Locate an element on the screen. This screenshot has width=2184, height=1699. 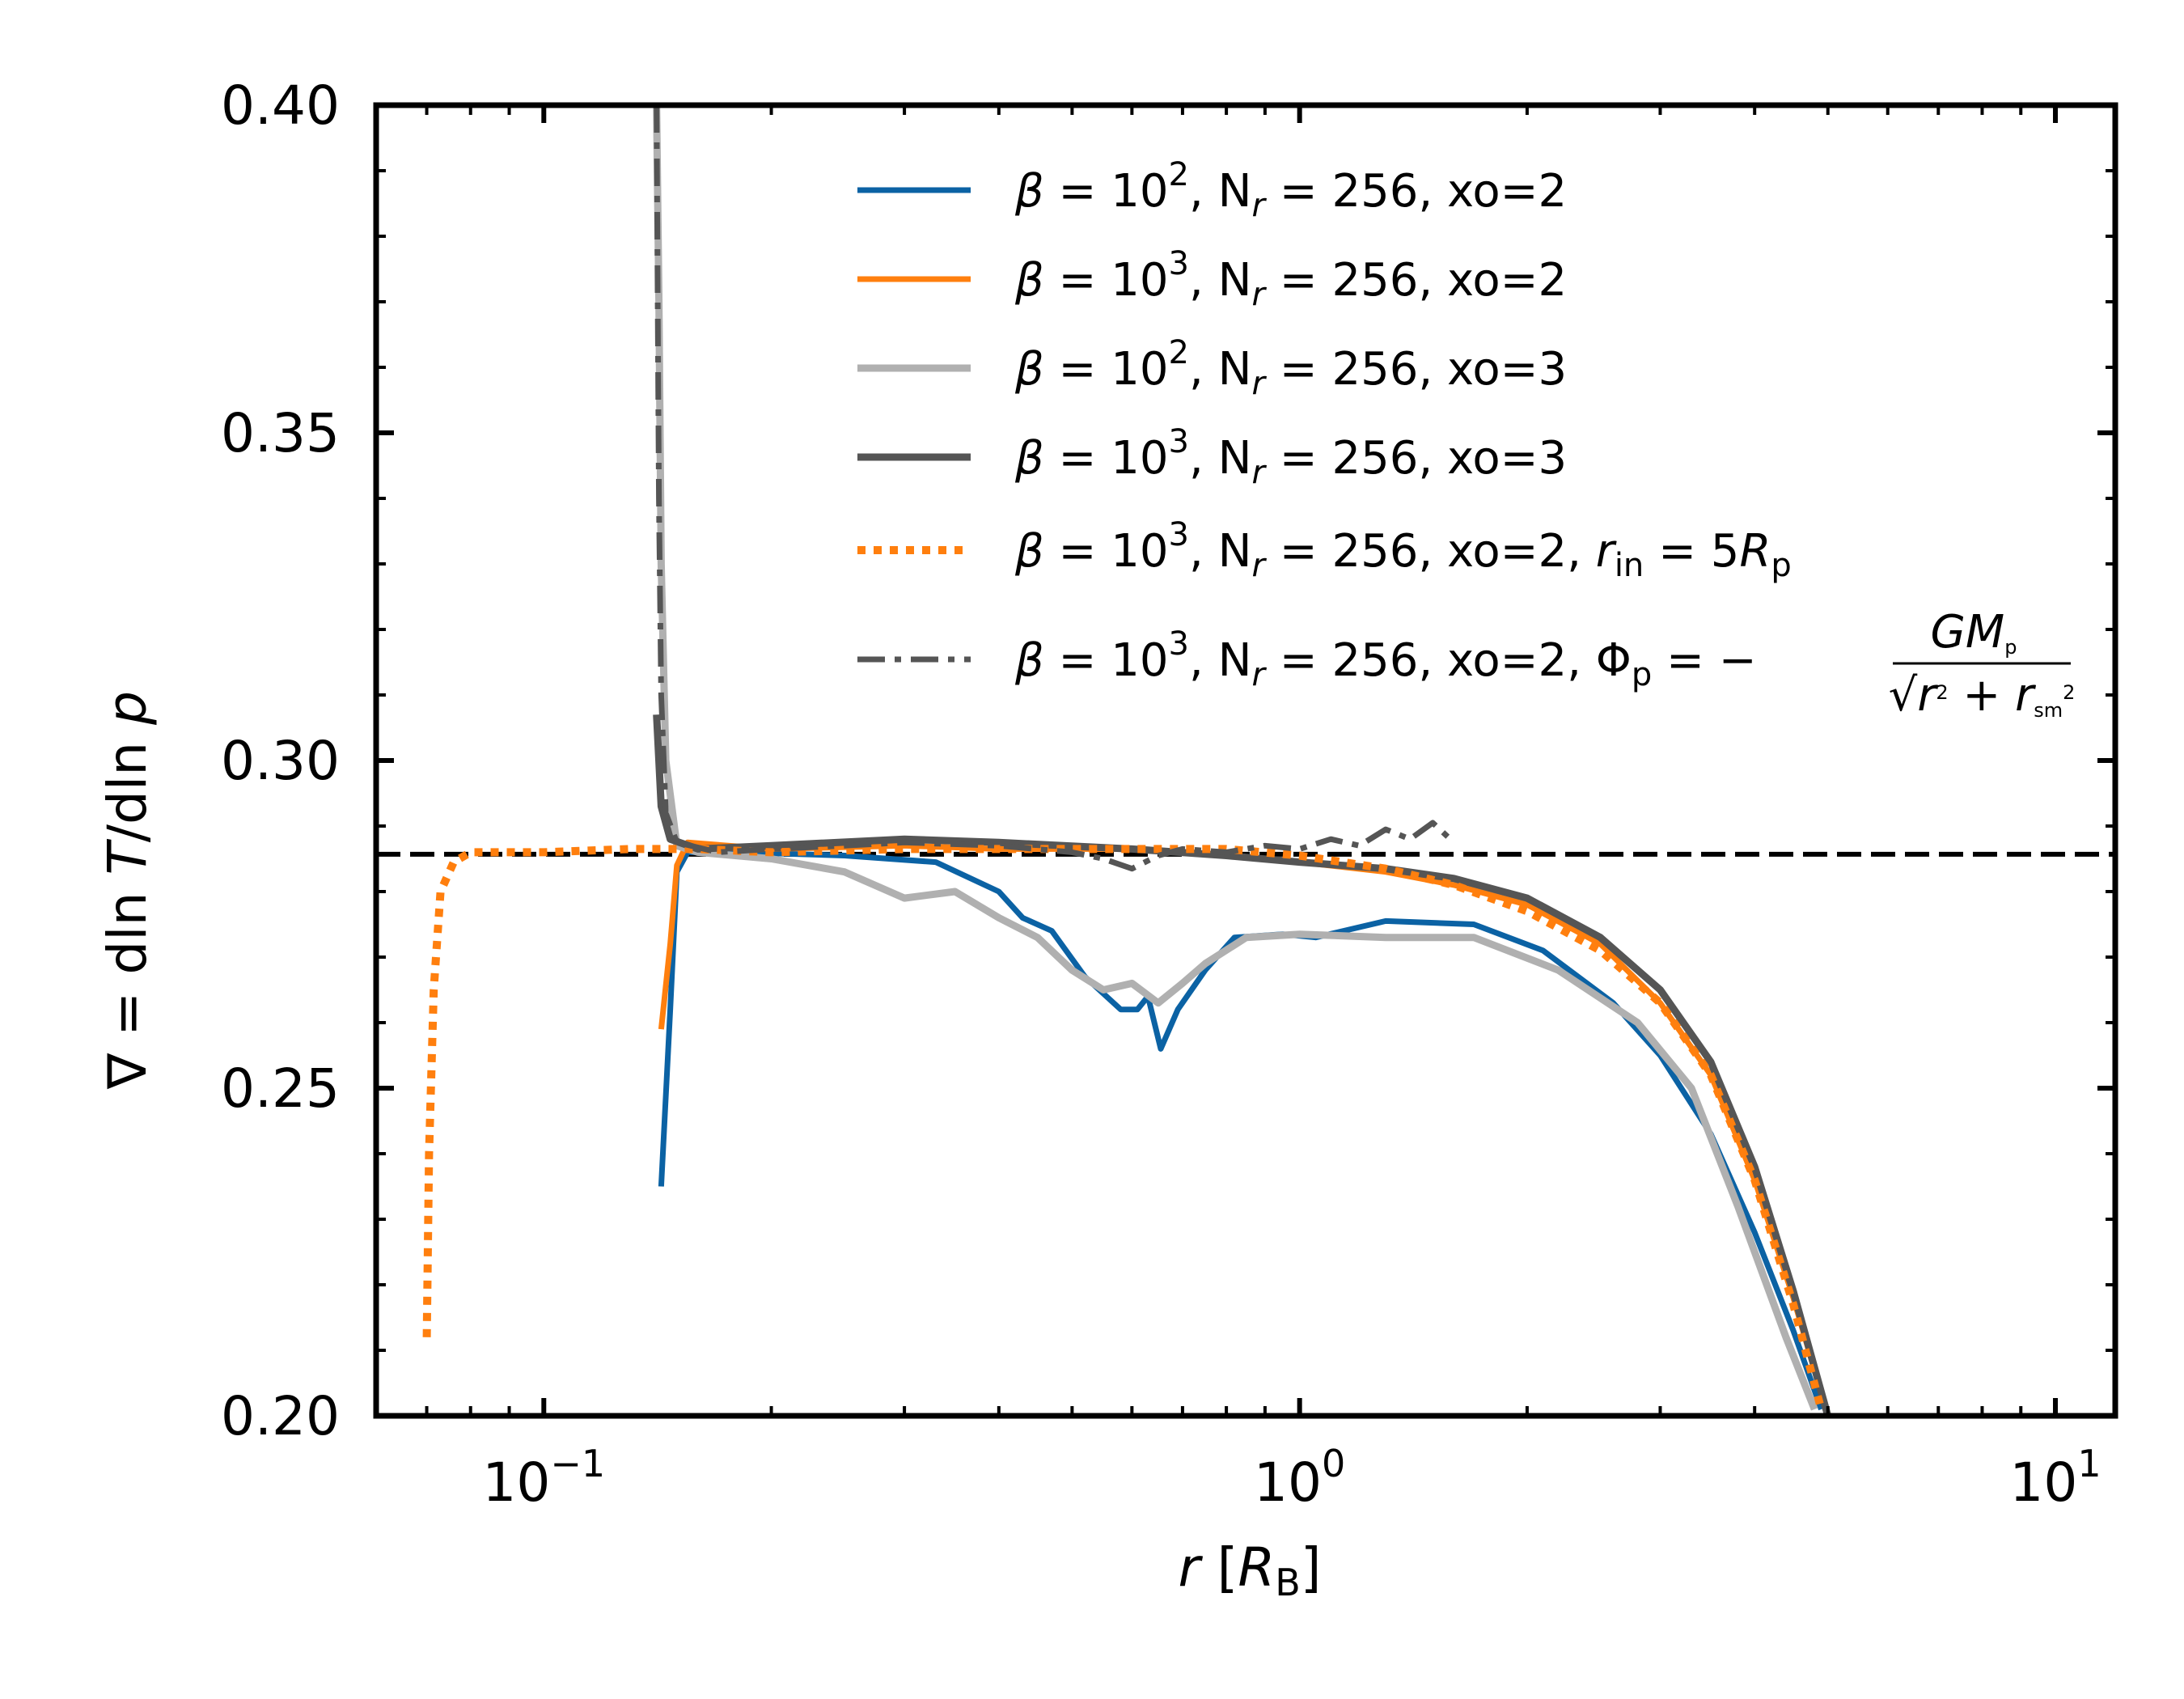
x-axis-title: r [RB] is located at coordinates (1249, 1570).